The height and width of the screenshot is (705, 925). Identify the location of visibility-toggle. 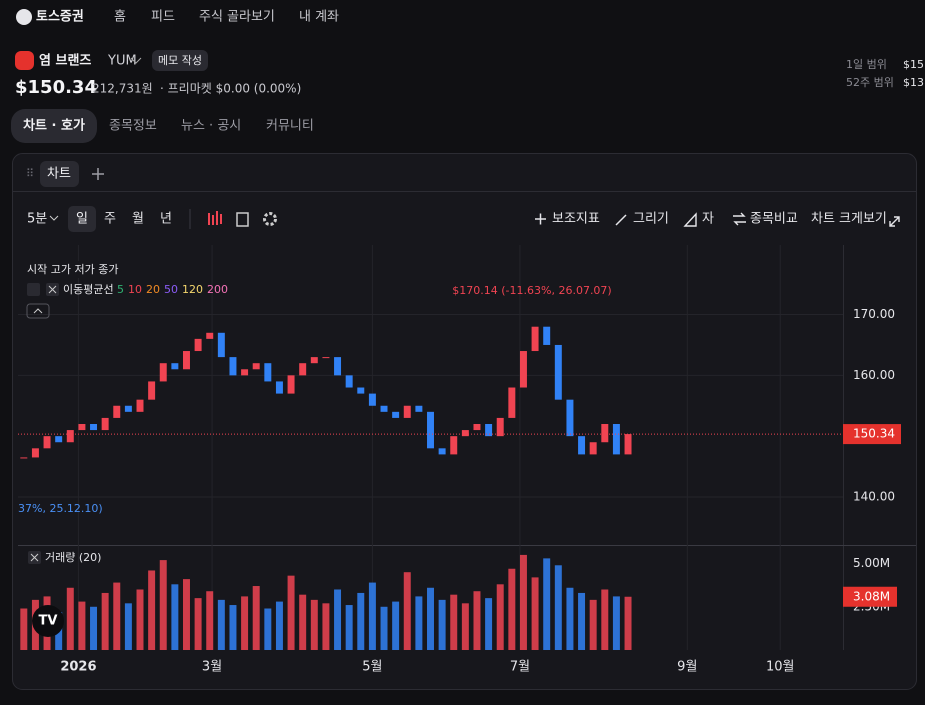
(33, 289).